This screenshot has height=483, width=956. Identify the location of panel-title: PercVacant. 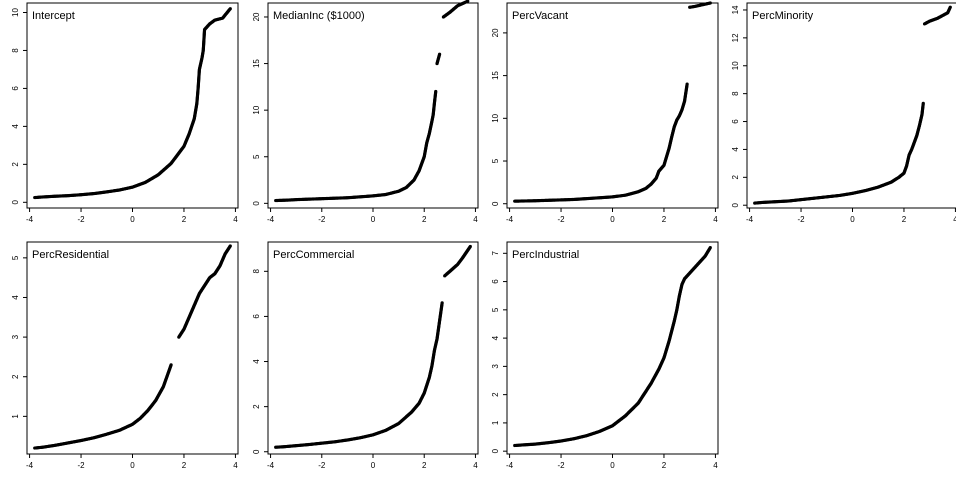
(540, 16).